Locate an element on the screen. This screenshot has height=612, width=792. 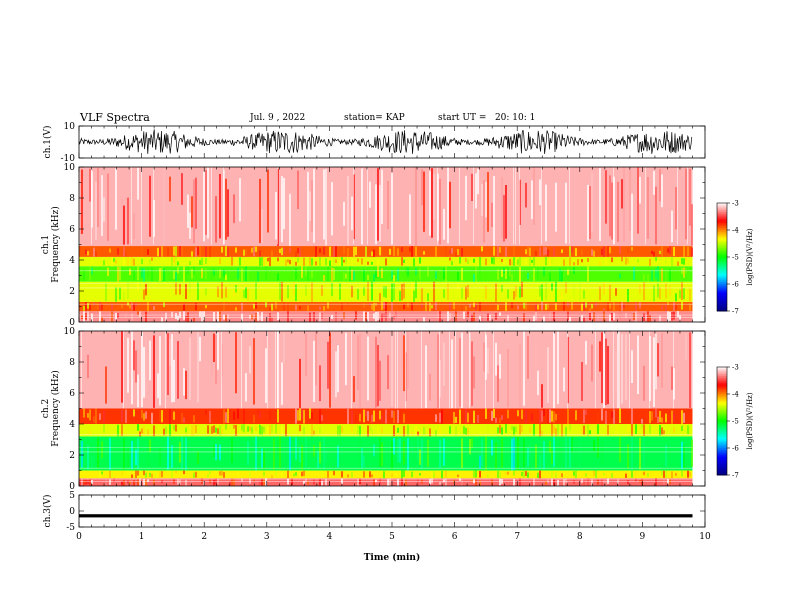
ch1-wave-ytick-label: 10 is located at coordinates (70, 127).